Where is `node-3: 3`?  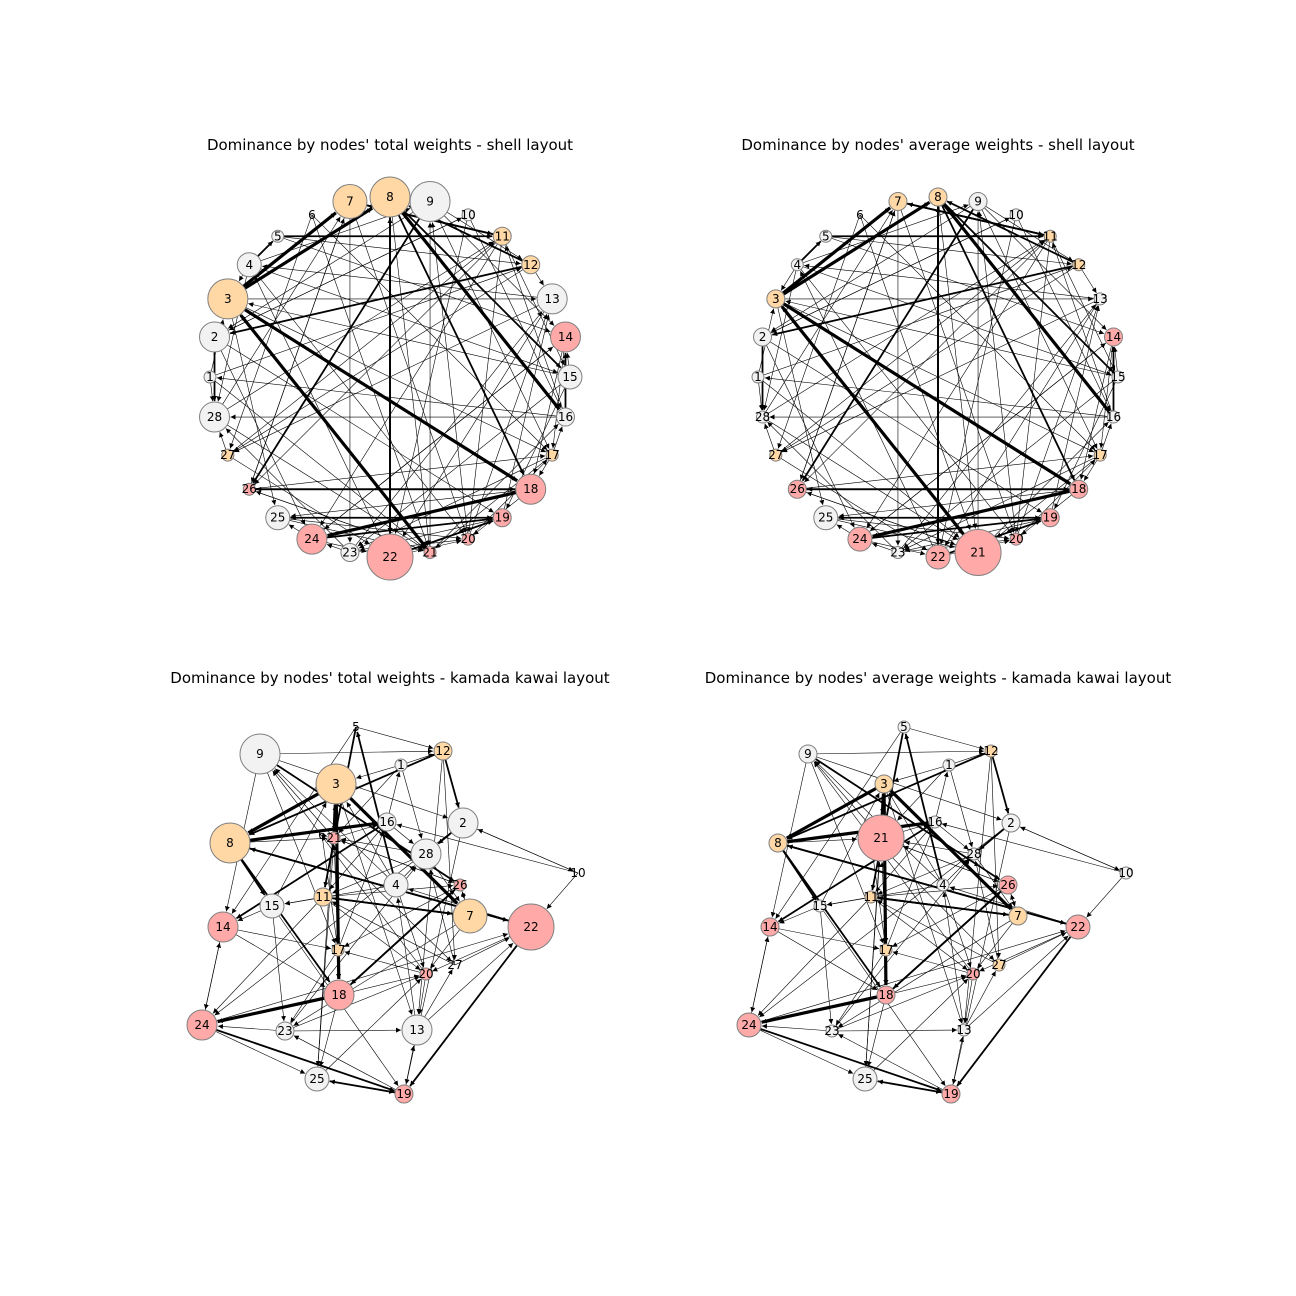 node-3: 3 is located at coordinates (884, 784).